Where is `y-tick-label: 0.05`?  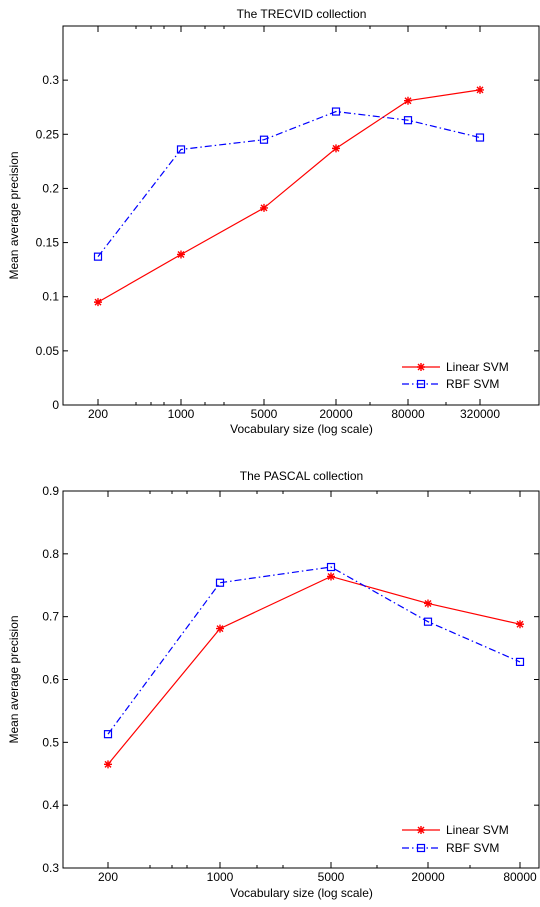
y-tick-label: 0.05 is located at coordinates (48, 351).